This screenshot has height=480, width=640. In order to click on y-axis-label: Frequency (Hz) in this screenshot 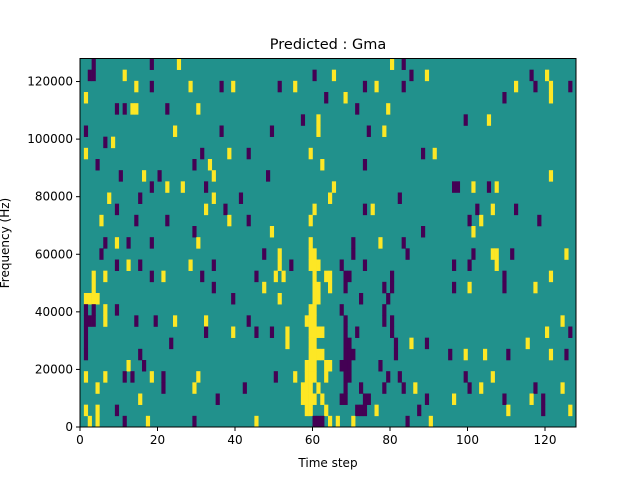, I will do `click(6, 243)`.